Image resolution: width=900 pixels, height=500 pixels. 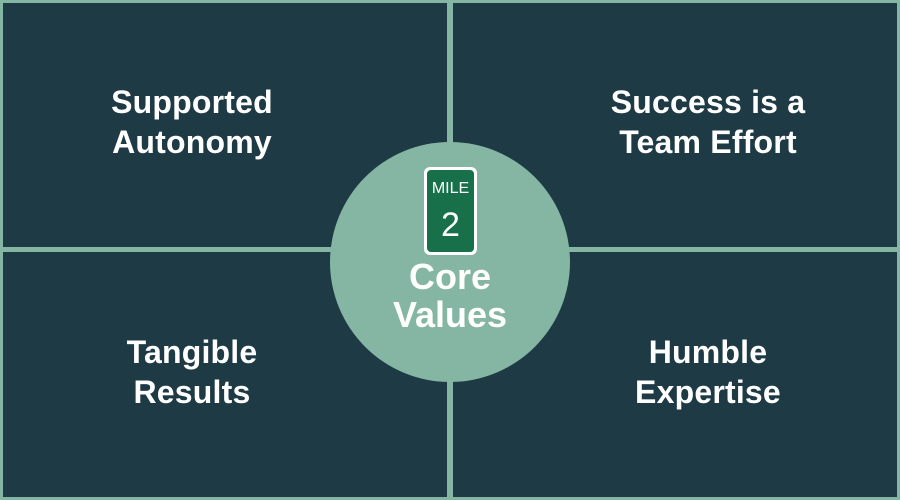 I want to click on mile-marker-icon: MILE 2, so click(x=450, y=211).